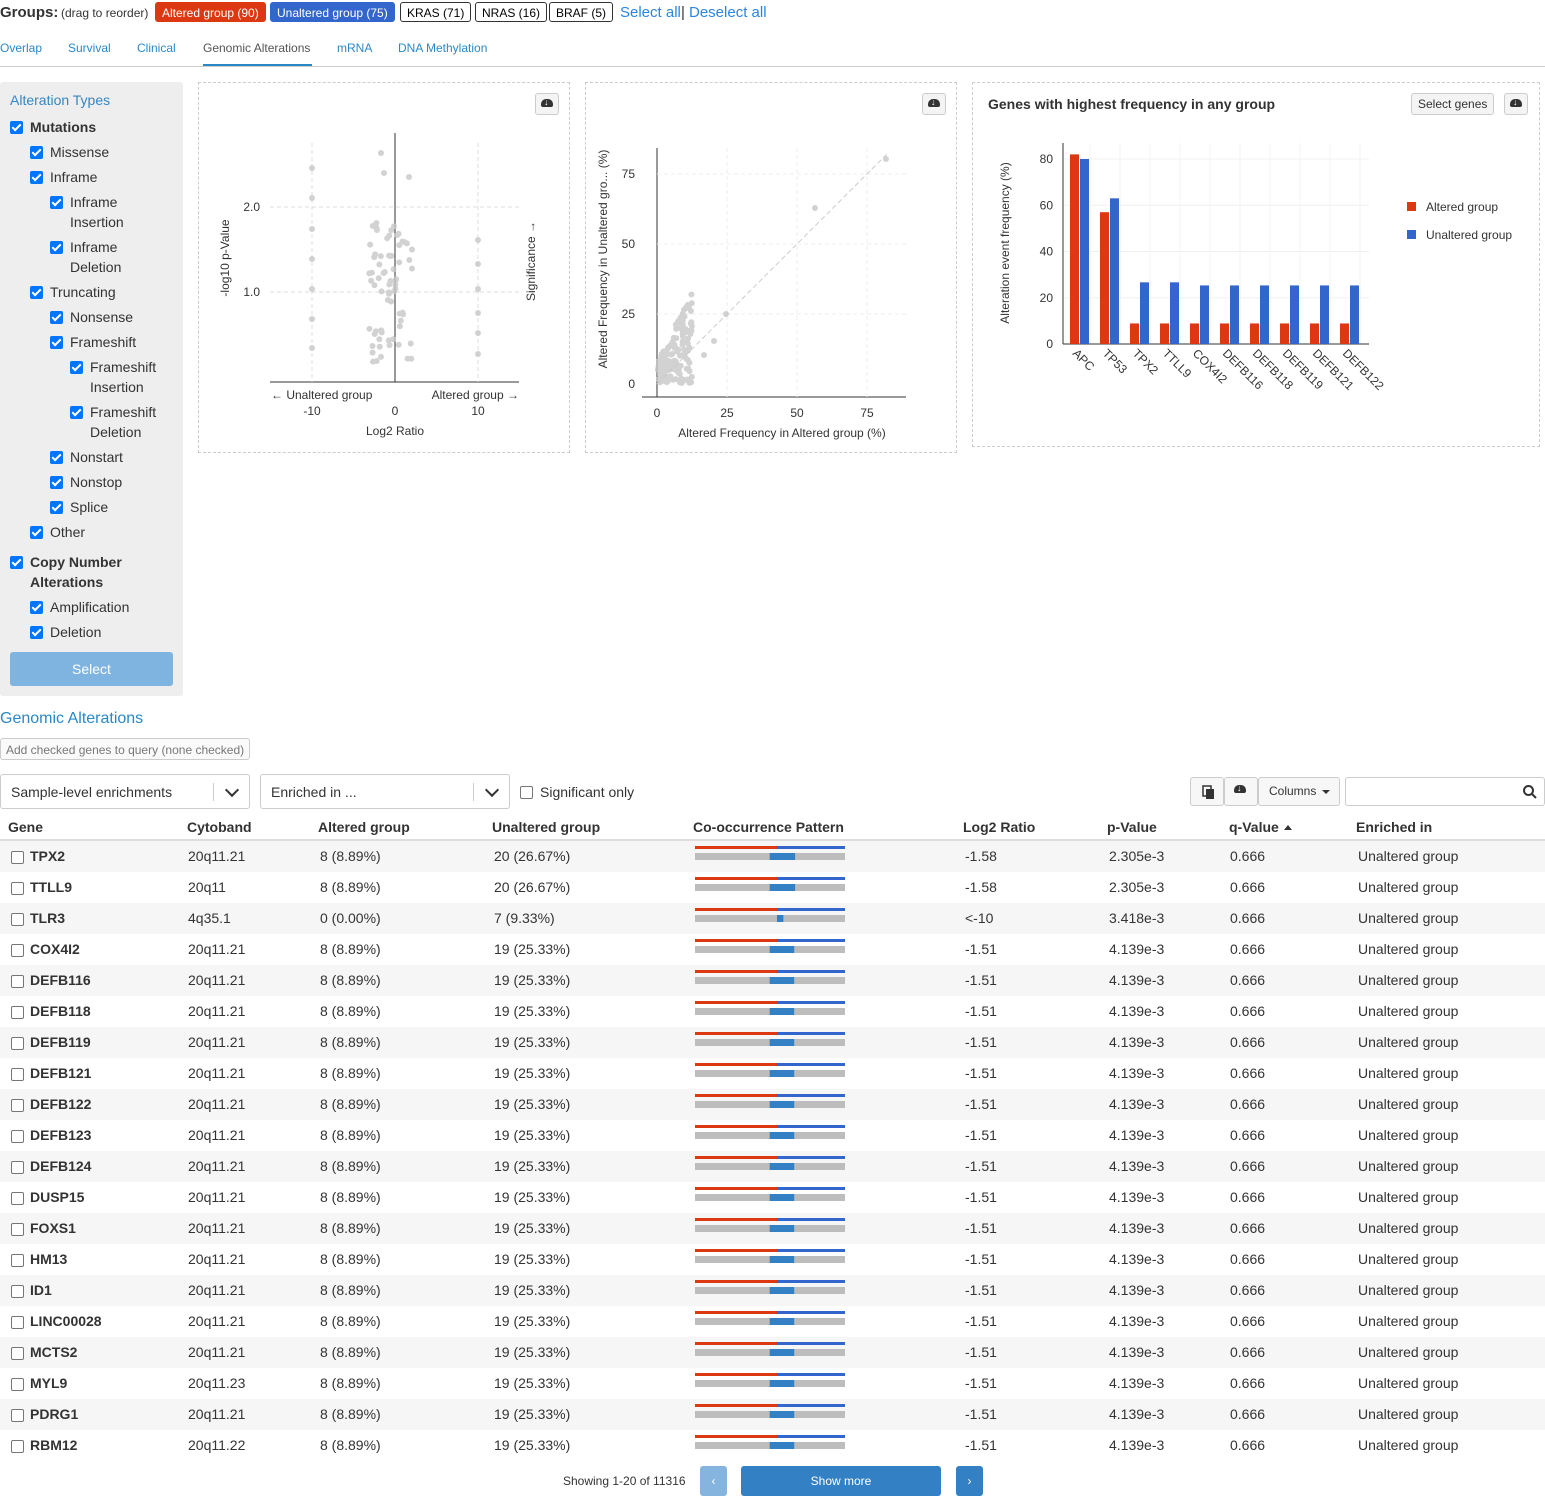 This screenshot has width=1545, height=1496. What do you see at coordinates (1207, 791) in the screenshot?
I see `copy-button` at bounding box center [1207, 791].